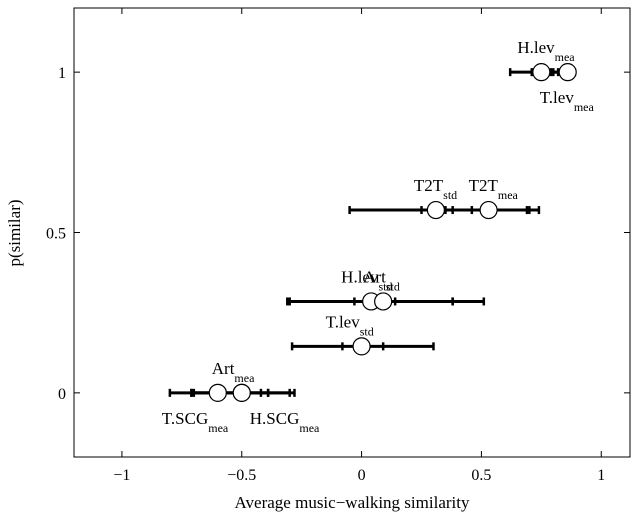  I want to click on x-tick-label: −1, so click(121, 475).